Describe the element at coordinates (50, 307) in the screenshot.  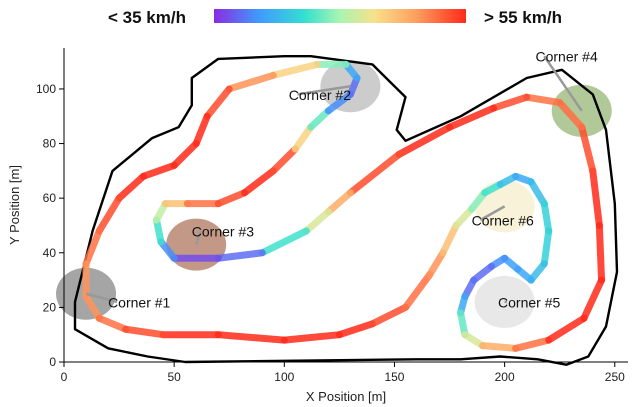
I see `y-tick-label: 20` at that location.